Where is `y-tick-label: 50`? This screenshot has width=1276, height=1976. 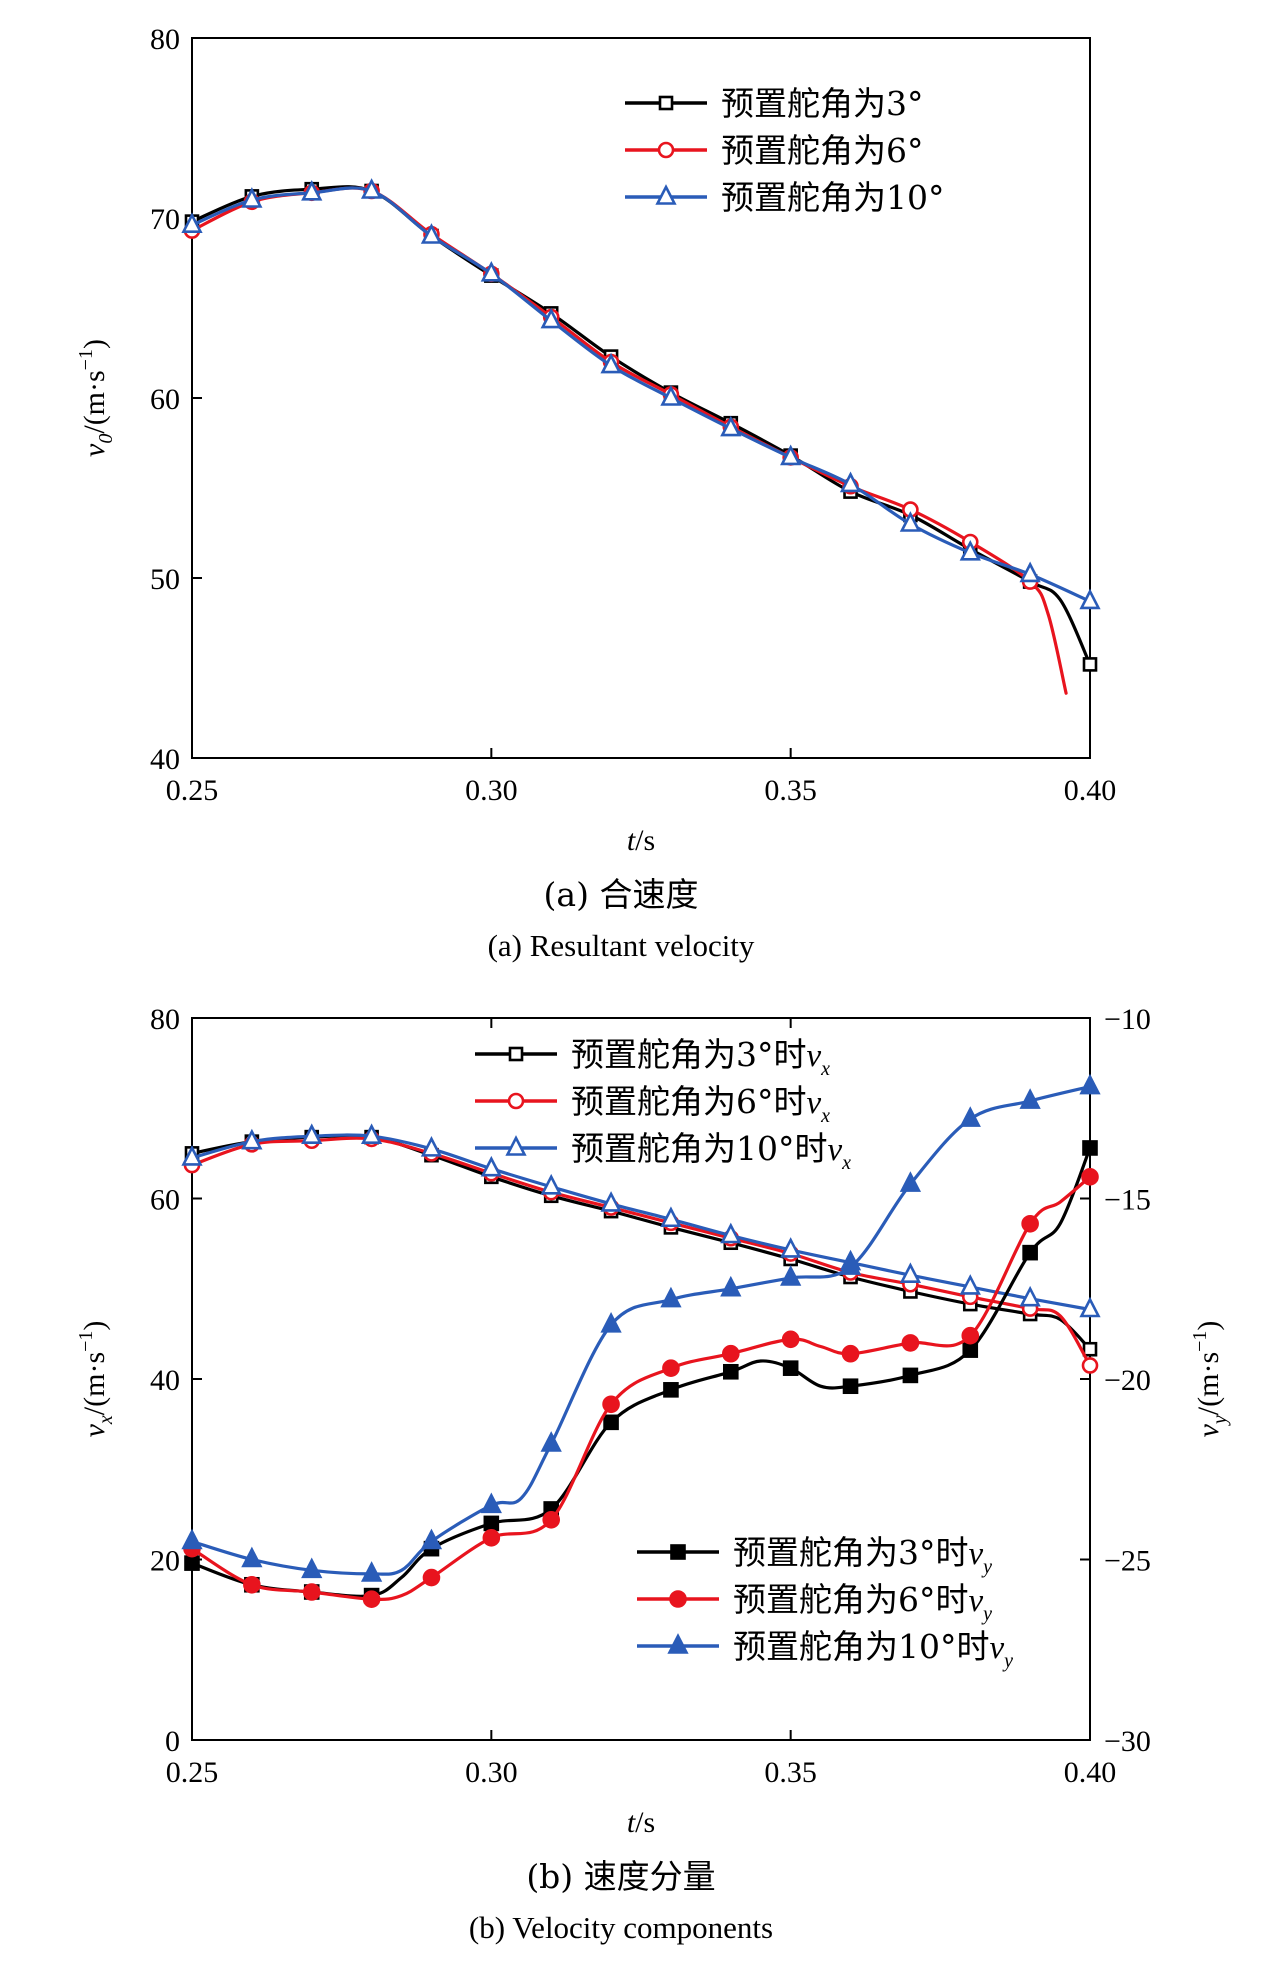
y-tick-label: 50 is located at coordinates (165, 579).